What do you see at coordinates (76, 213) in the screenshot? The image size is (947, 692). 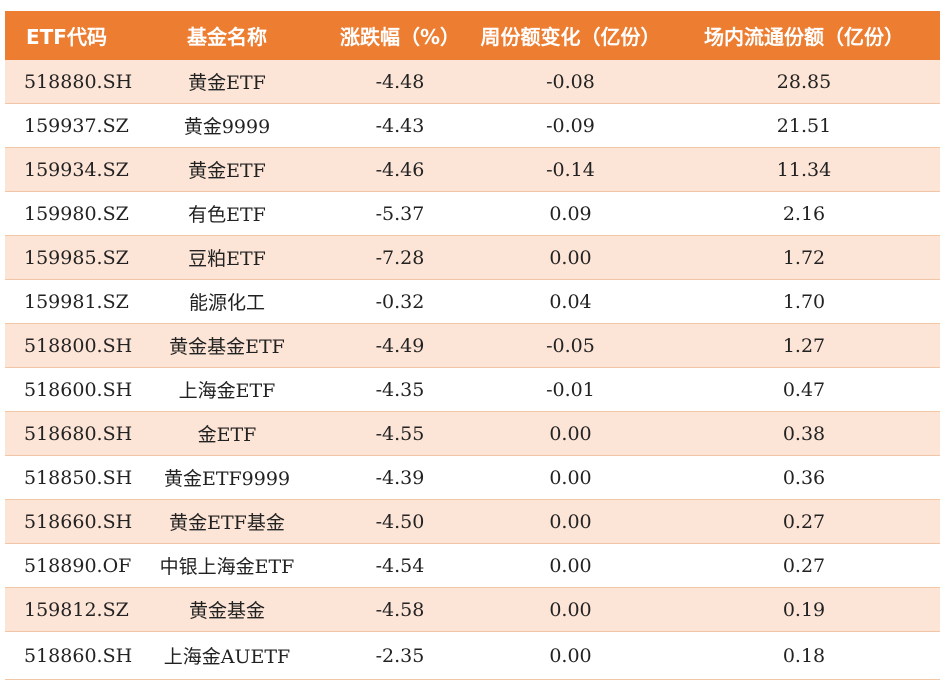 I see `cell-code: 159980.SZ` at bounding box center [76, 213].